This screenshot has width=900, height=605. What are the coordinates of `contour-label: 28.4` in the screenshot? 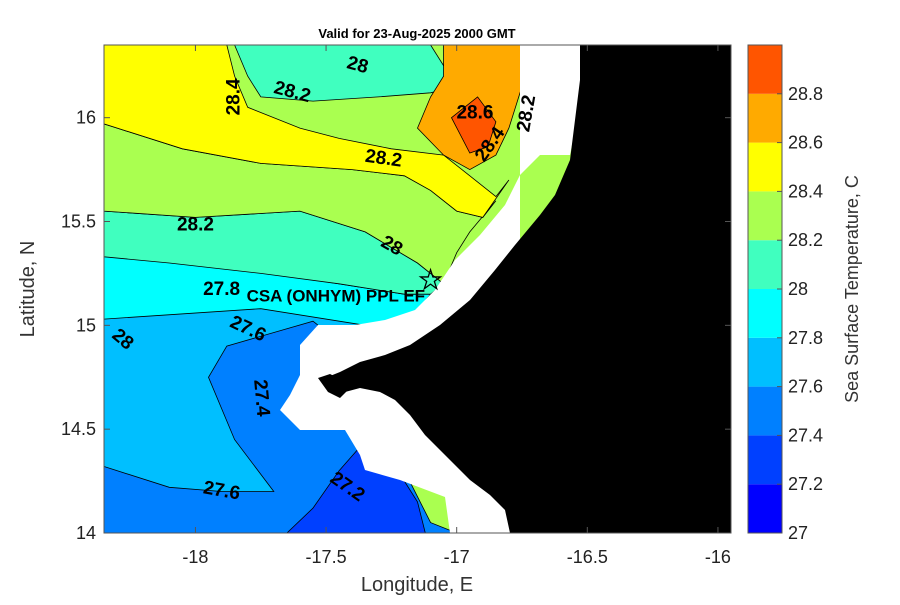 It's located at (234, 96).